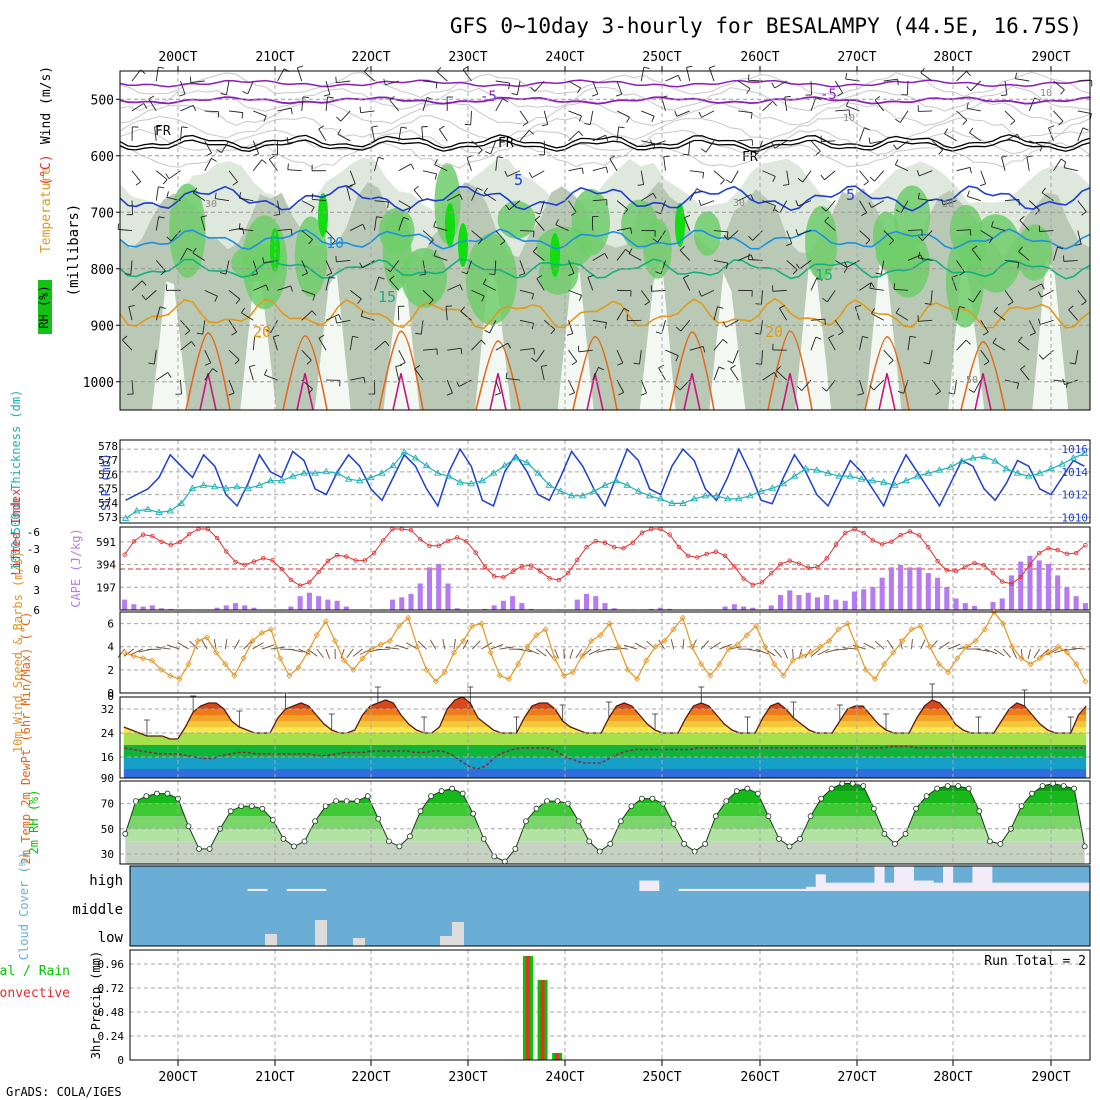  Describe the element at coordinates (107, 778) in the screenshot. I see `temp-bottom-tick-label: 90` at that location.